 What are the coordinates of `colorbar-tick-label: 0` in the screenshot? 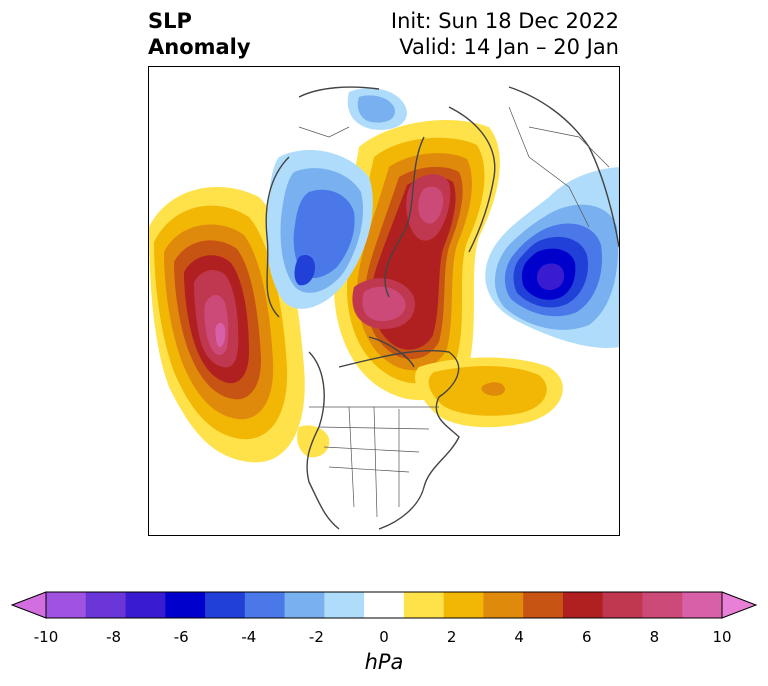 It's located at (384, 637).